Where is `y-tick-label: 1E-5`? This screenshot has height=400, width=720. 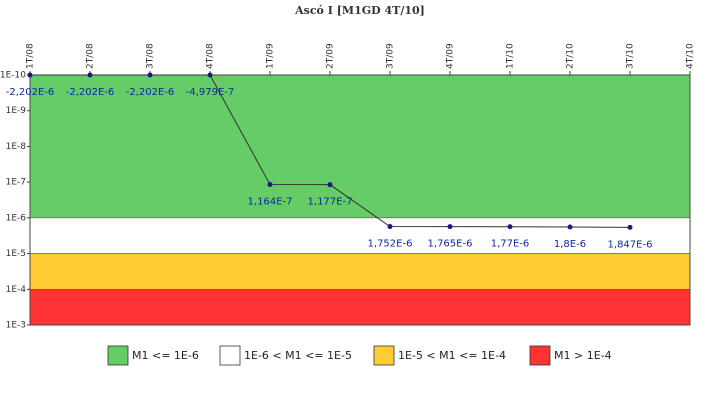 y-tick-label: 1E-5 is located at coordinates (16, 254).